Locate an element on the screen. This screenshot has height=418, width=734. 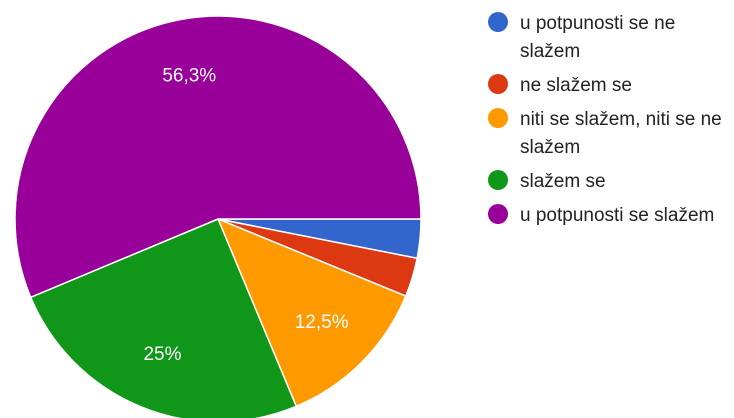
legend-item-4: slažem se is located at coordinates (608, 182).